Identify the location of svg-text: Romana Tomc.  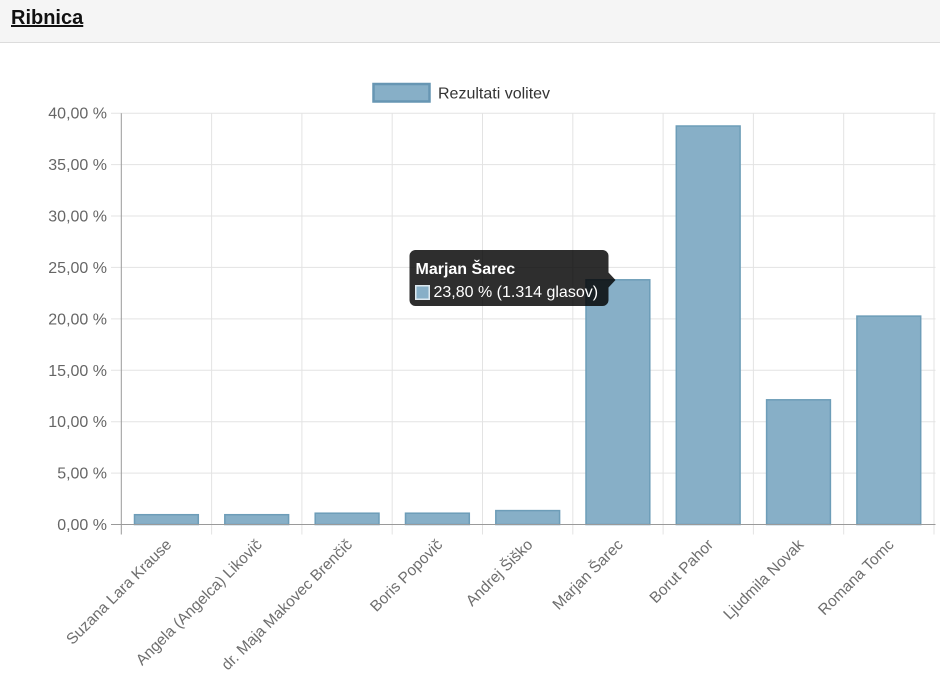
(856, 577).